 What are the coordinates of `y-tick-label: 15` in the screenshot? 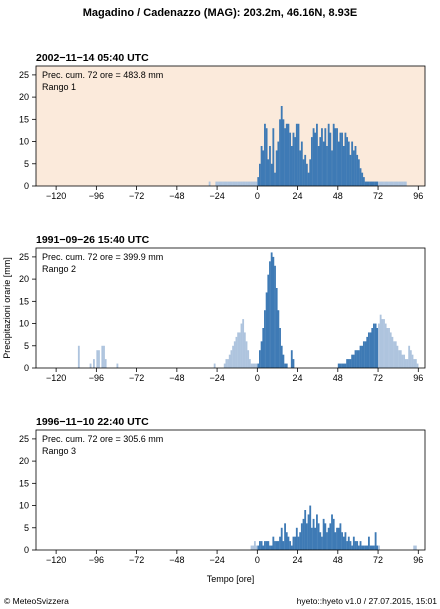 It's located at (24, 119).